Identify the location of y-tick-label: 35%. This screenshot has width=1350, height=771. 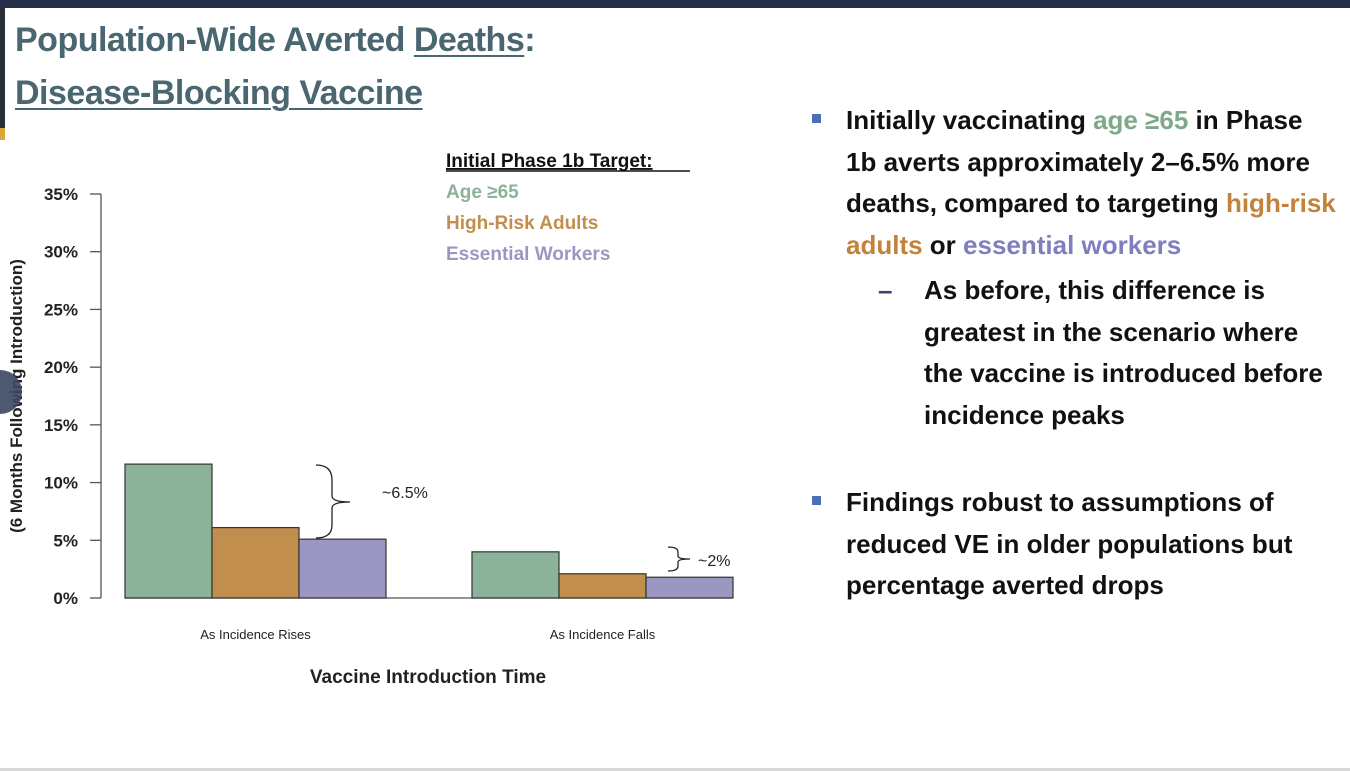
(61, 194).